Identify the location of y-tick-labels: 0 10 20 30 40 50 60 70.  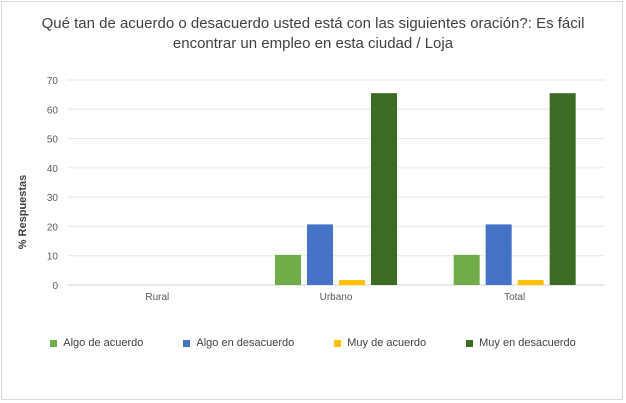
(53, 184).